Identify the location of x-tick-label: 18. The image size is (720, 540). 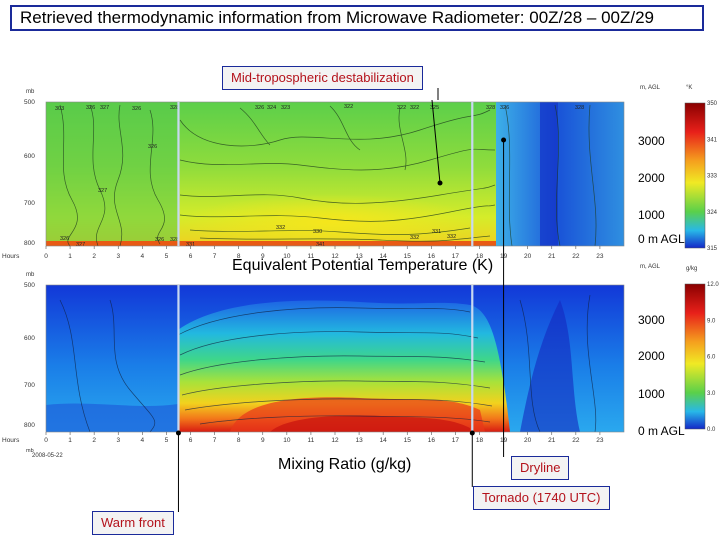
(480, 256).